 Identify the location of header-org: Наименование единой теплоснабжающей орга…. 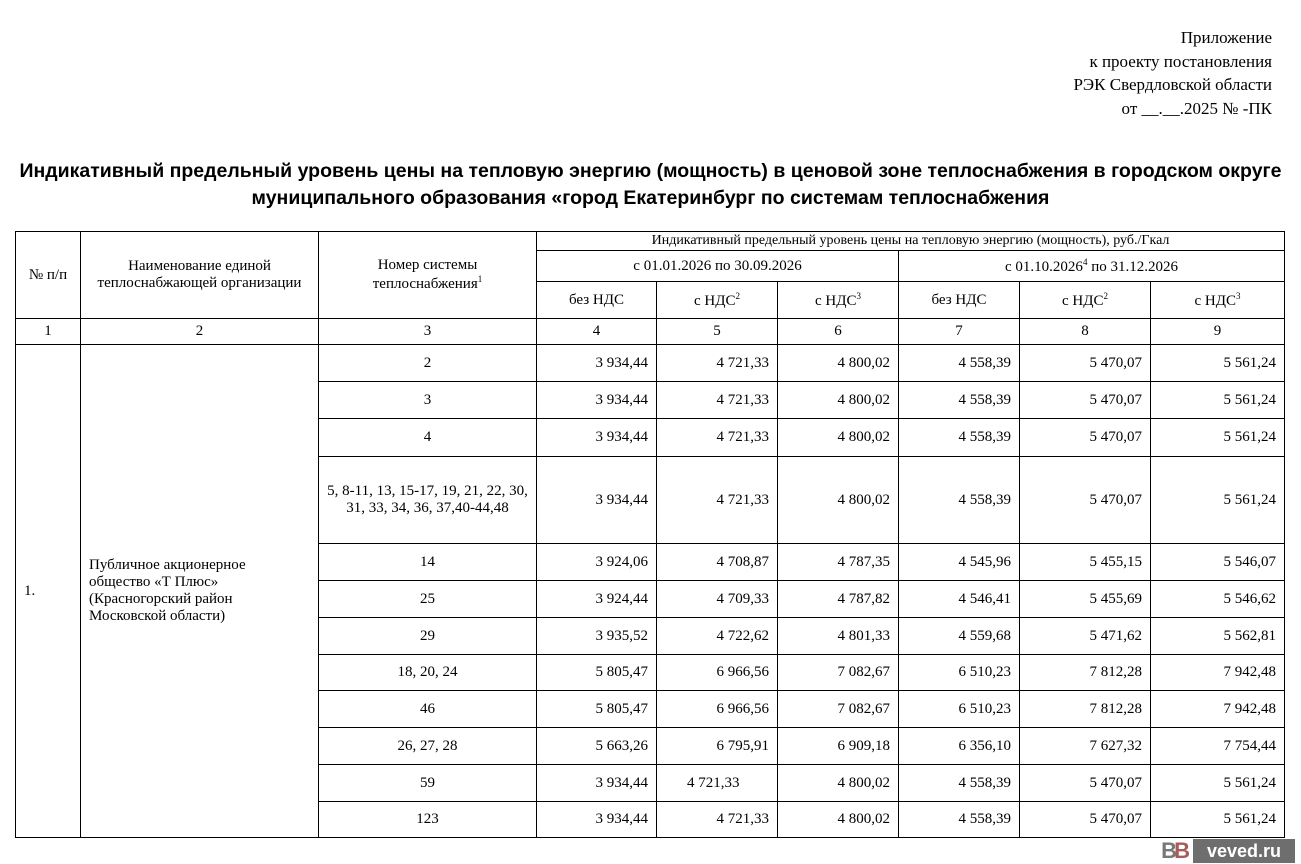
(199, 275).